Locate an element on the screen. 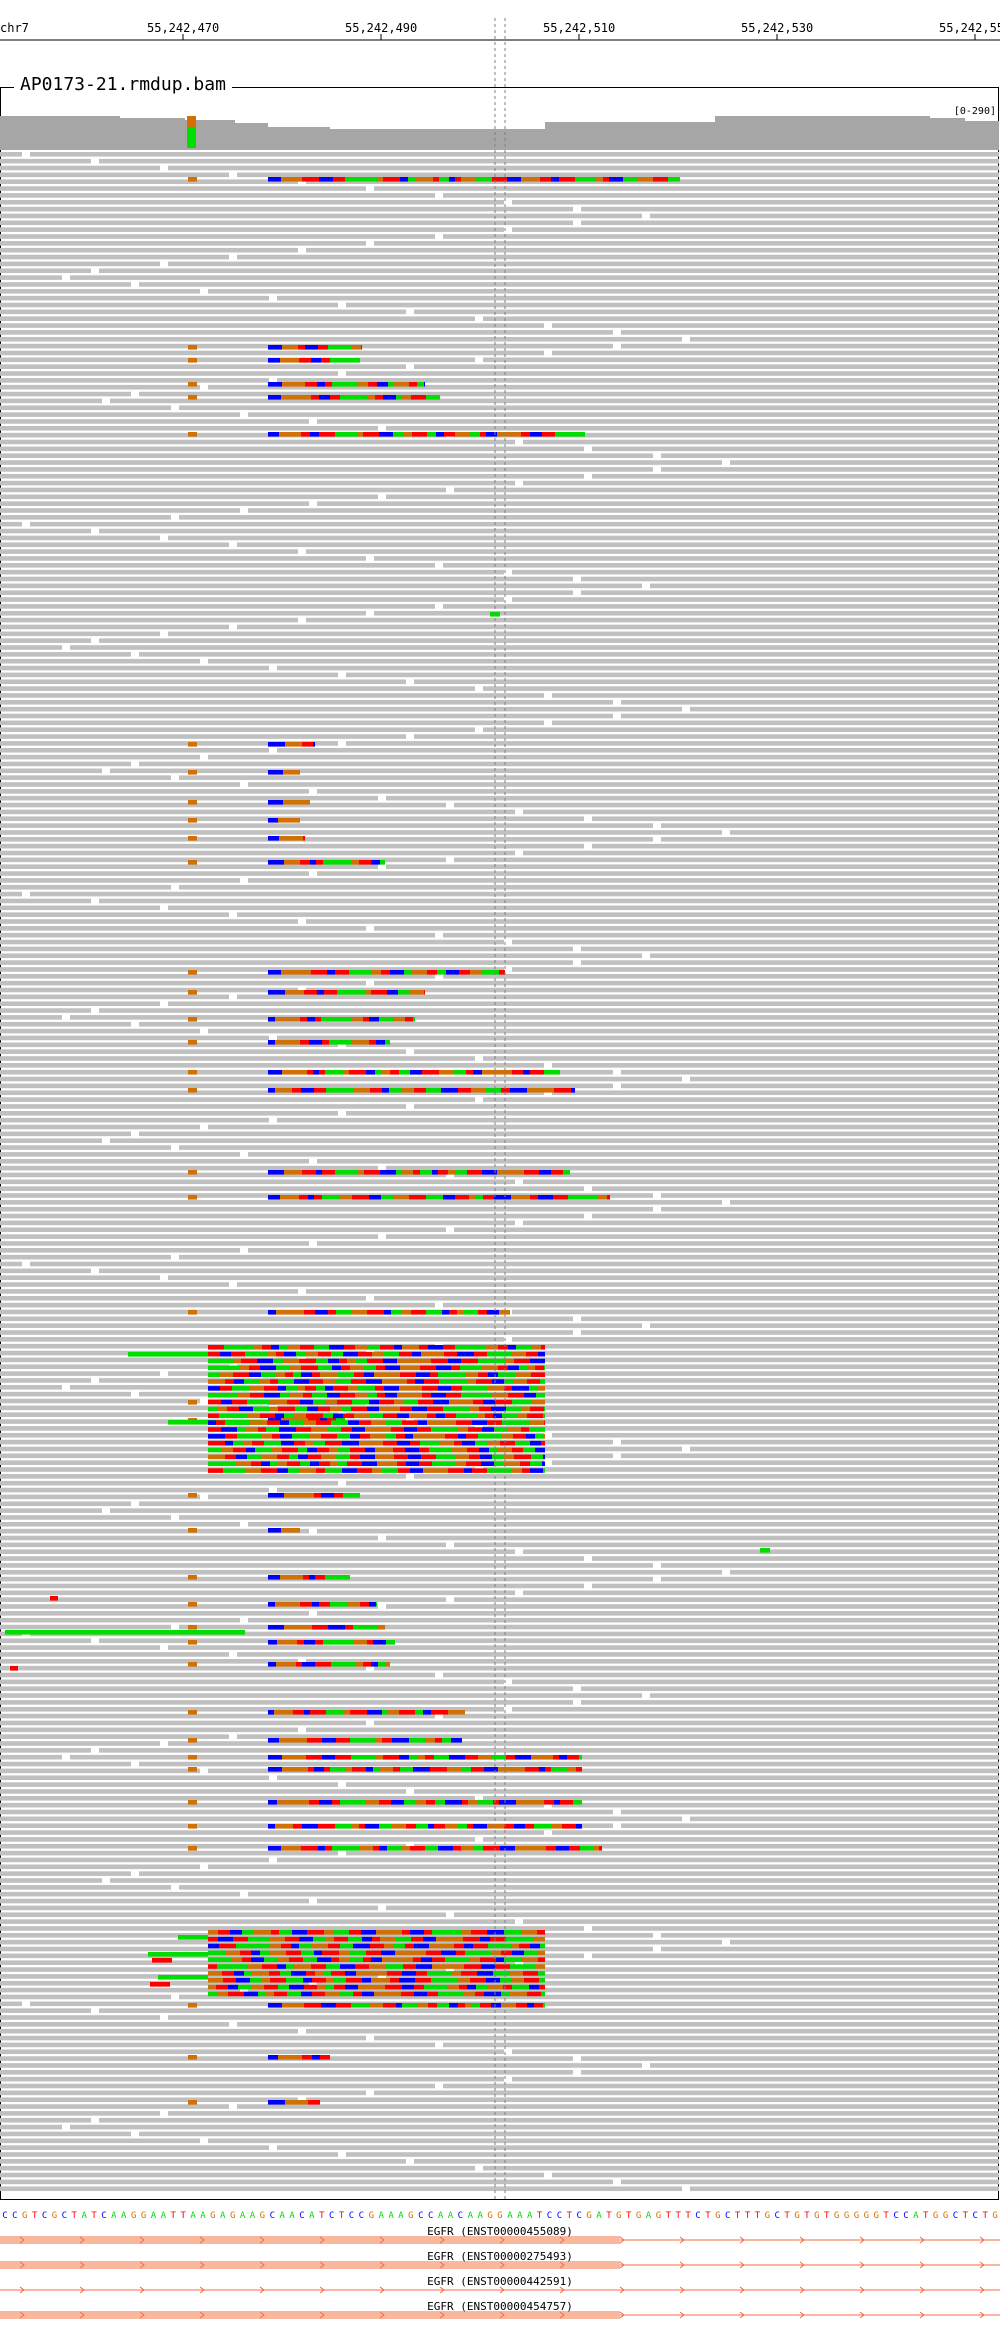 The image size is (1000, 2340). reference-base: A is located at coordinates (916, 2216).